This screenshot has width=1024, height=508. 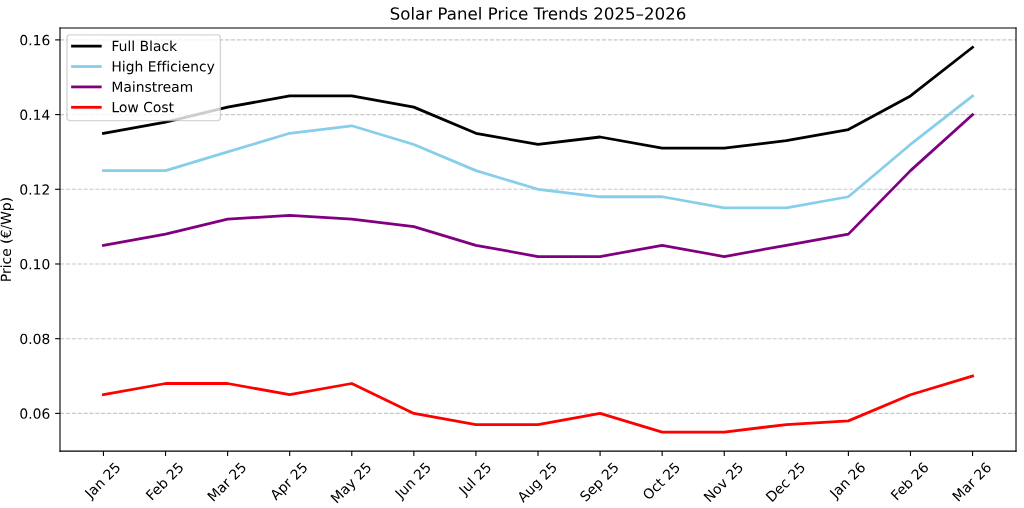 I want to click on legend-label: Full Black, so click(x=145, y=46).